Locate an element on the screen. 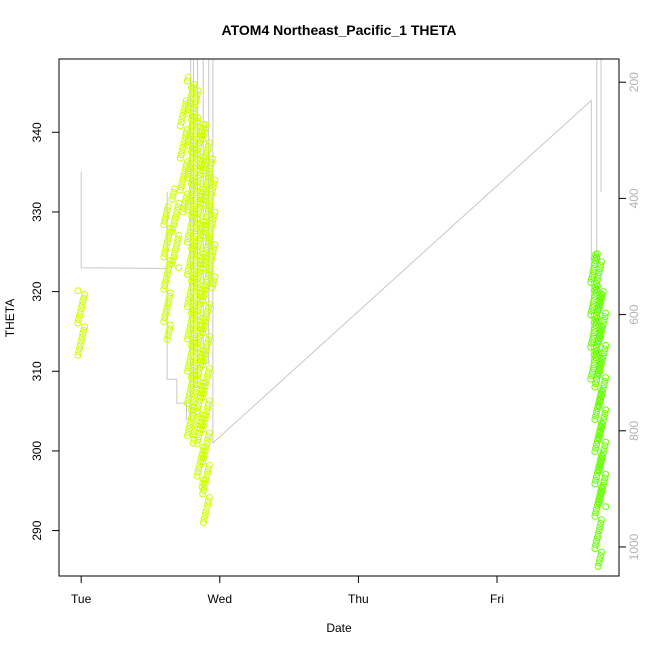 The height and width of the screenshot is (650, 650). y2-tick-label: 800 is located at coordinates (634, 430).